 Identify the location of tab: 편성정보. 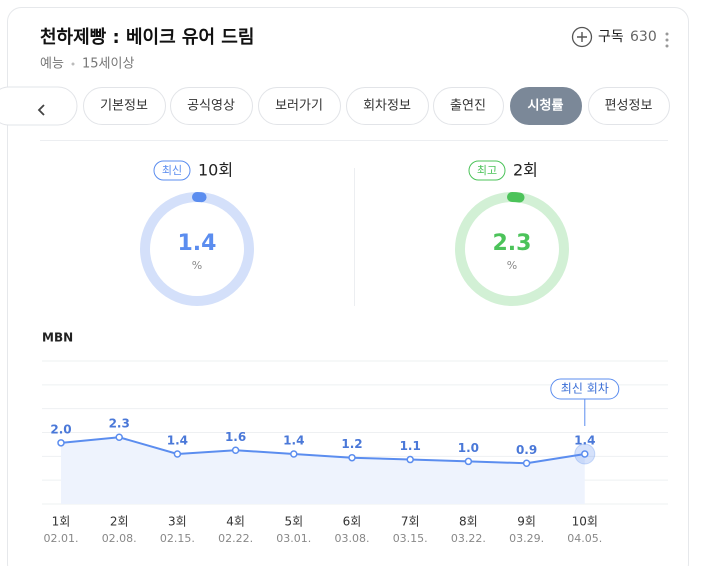
(629, 106).